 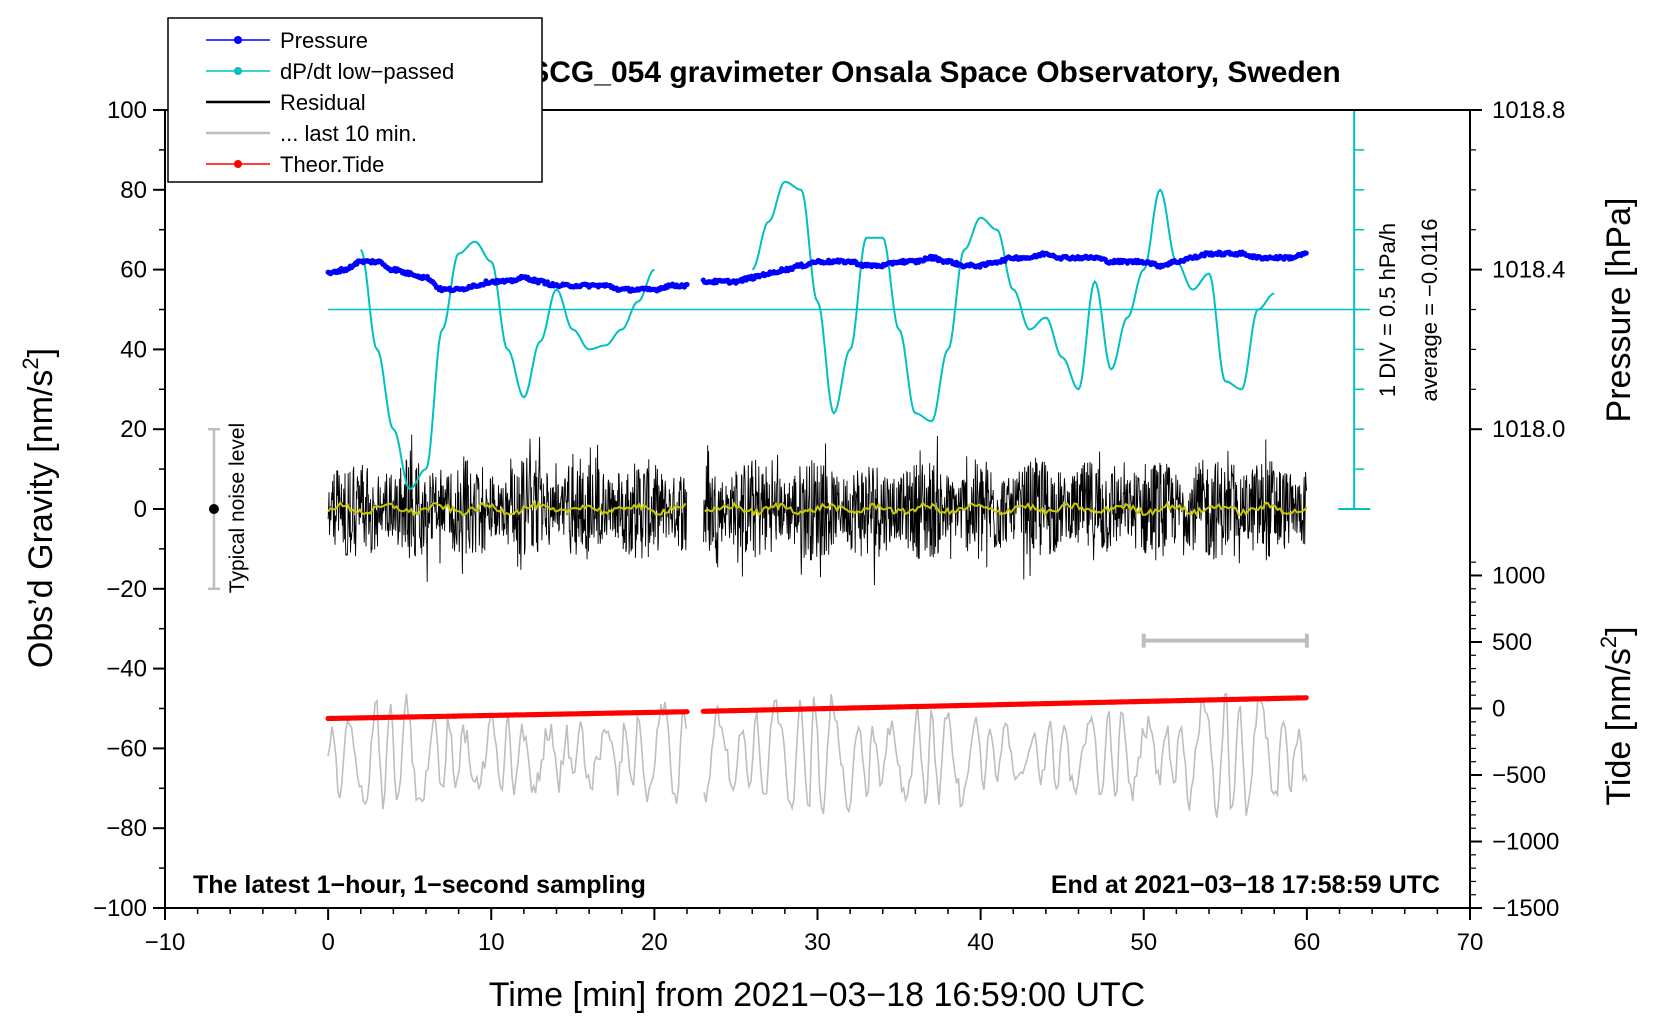 I want to click on legend-box, so click(x=355, y=100).